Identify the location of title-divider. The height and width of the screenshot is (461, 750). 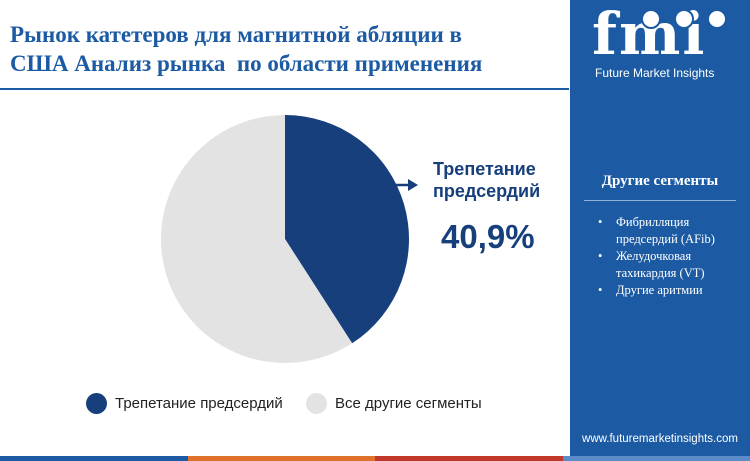
(284, 89).